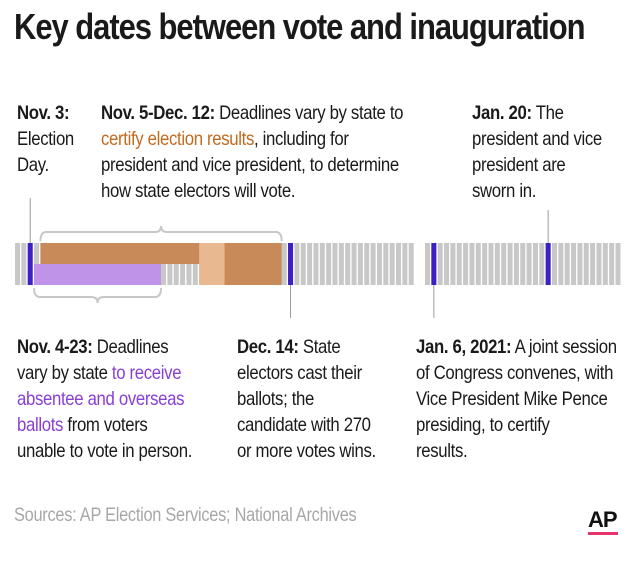  I want to click on marker-dec14, so click(291, 264).